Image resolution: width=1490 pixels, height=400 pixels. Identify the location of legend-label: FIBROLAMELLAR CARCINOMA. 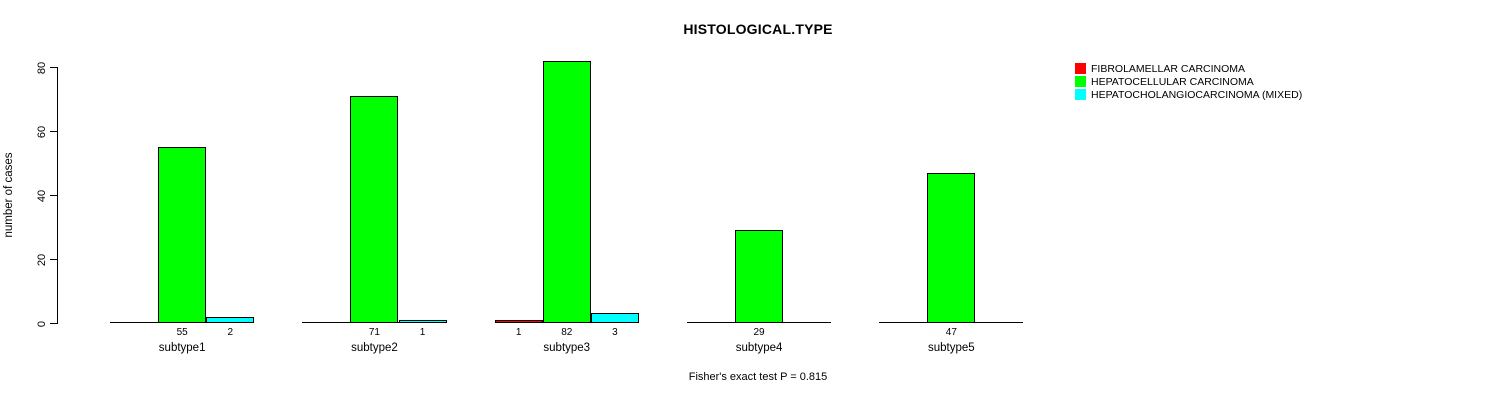
(1168, 68).